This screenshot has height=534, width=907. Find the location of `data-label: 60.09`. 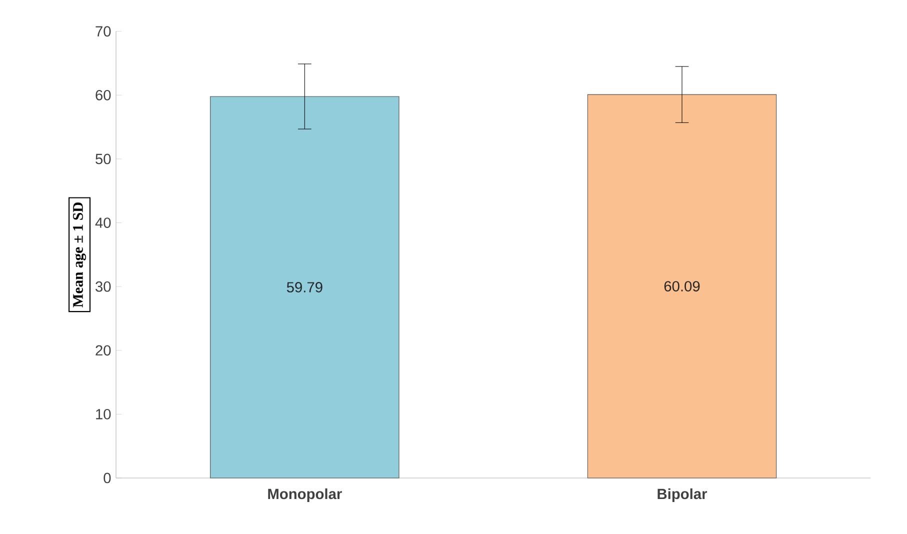

data-label: 60.09 is located at coordinates (682, 286).